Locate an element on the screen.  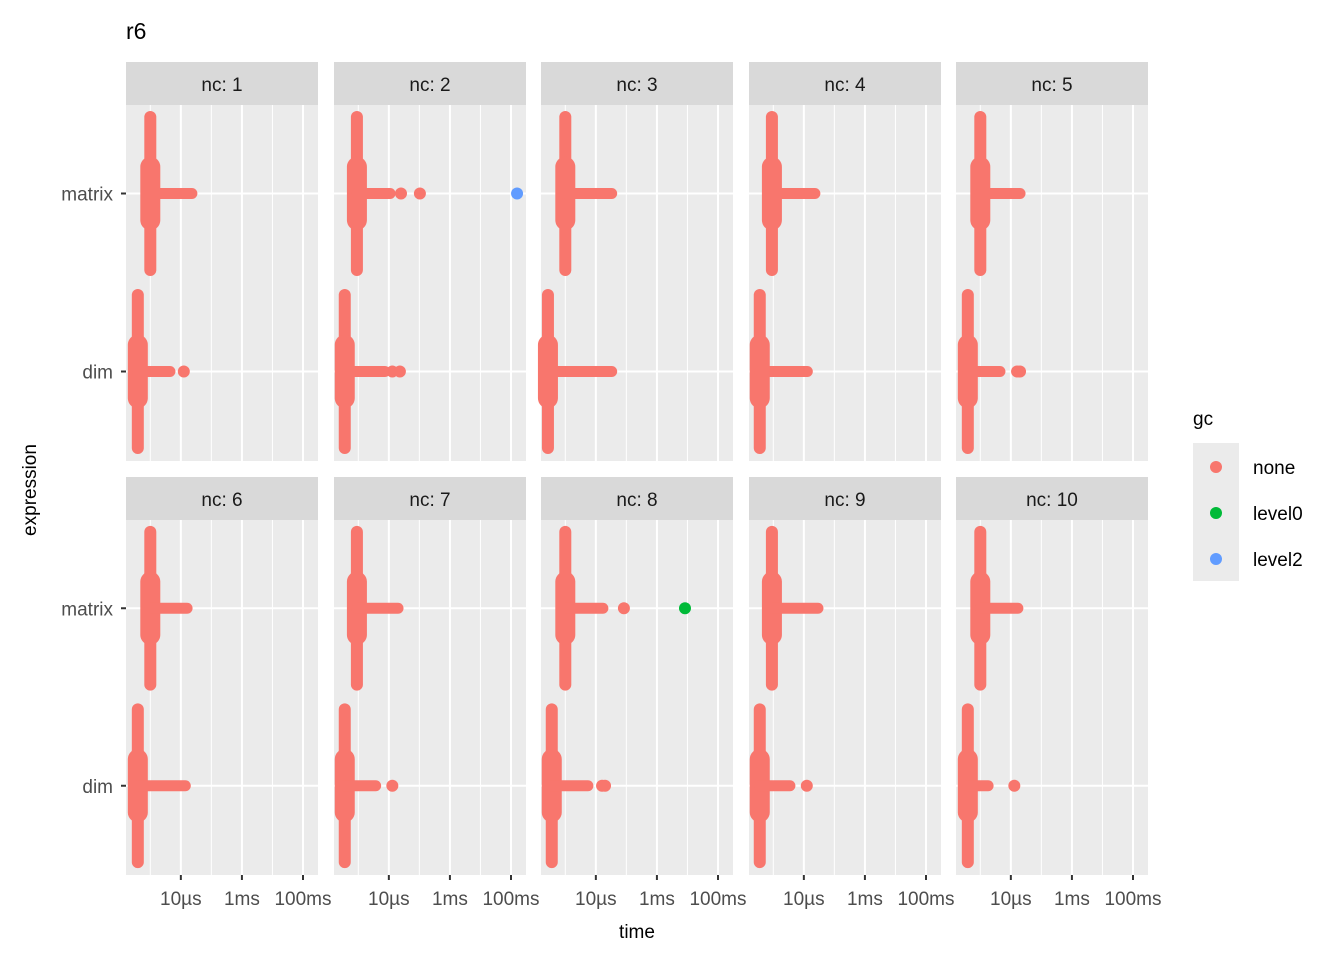
x-axis-title: time is located at coordinates (637, 932).